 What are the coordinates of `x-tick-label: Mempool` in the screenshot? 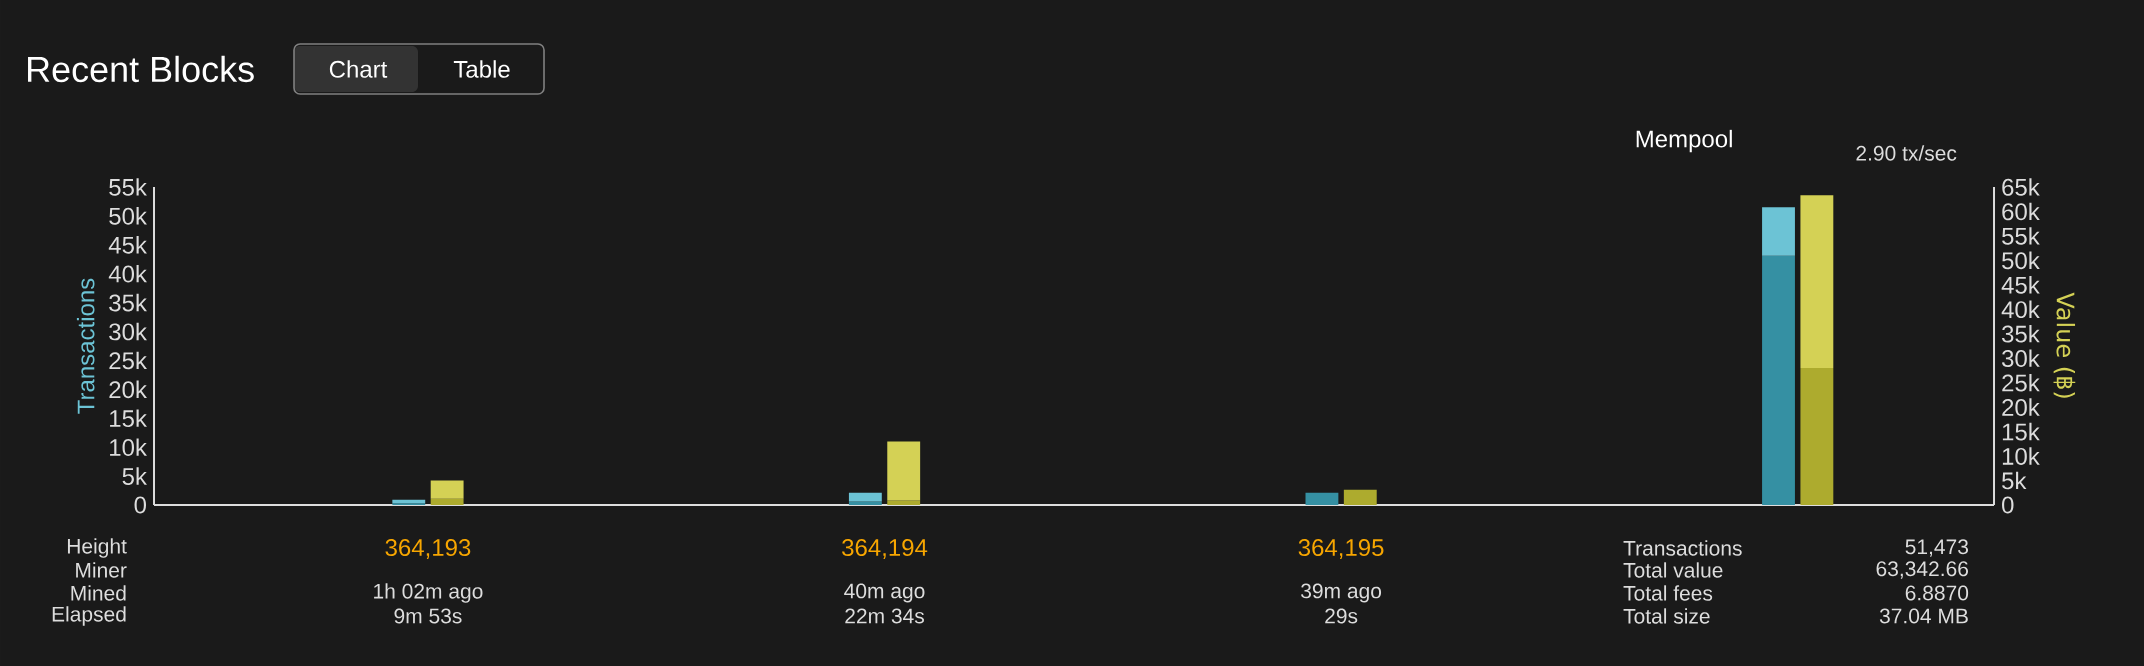 It's located at (1684, 141).